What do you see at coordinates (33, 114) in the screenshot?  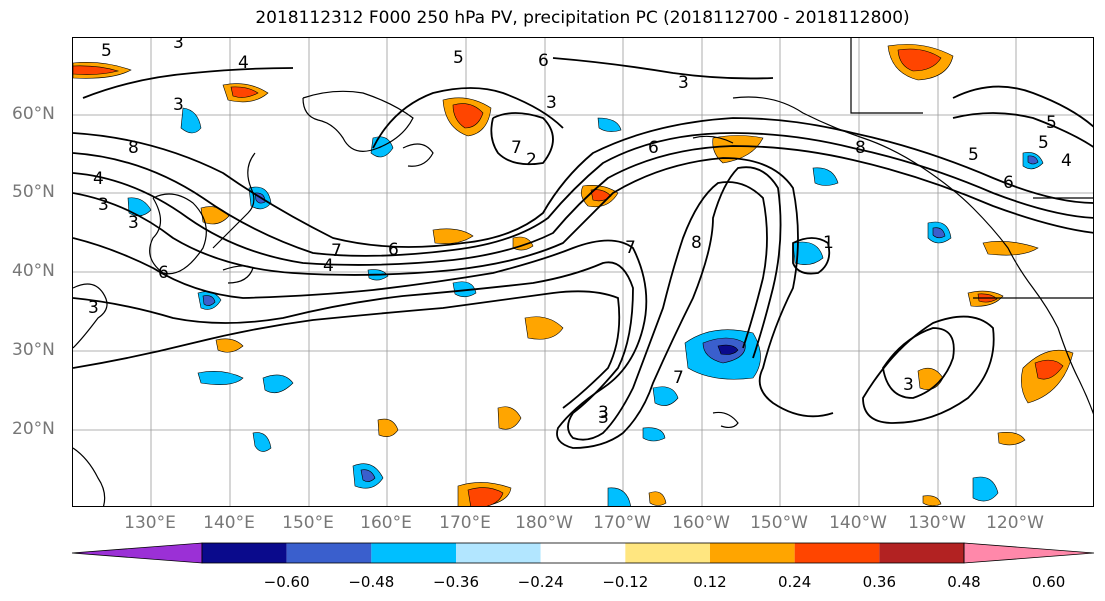 I see `lat-label: 60°N` at bounding box center [33, 114].